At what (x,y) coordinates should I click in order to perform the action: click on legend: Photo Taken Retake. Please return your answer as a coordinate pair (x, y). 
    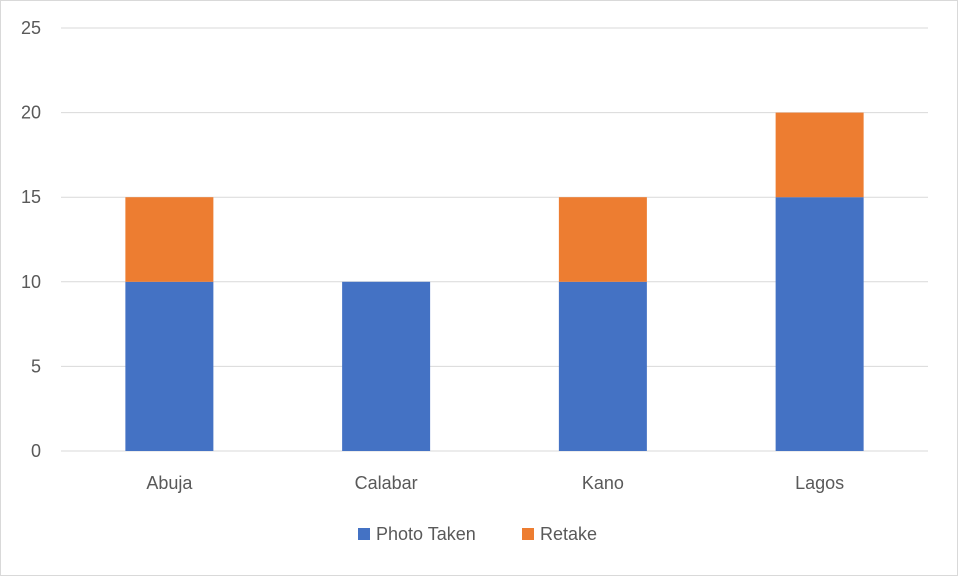
    Looking at the image, I should click on (477, 534).